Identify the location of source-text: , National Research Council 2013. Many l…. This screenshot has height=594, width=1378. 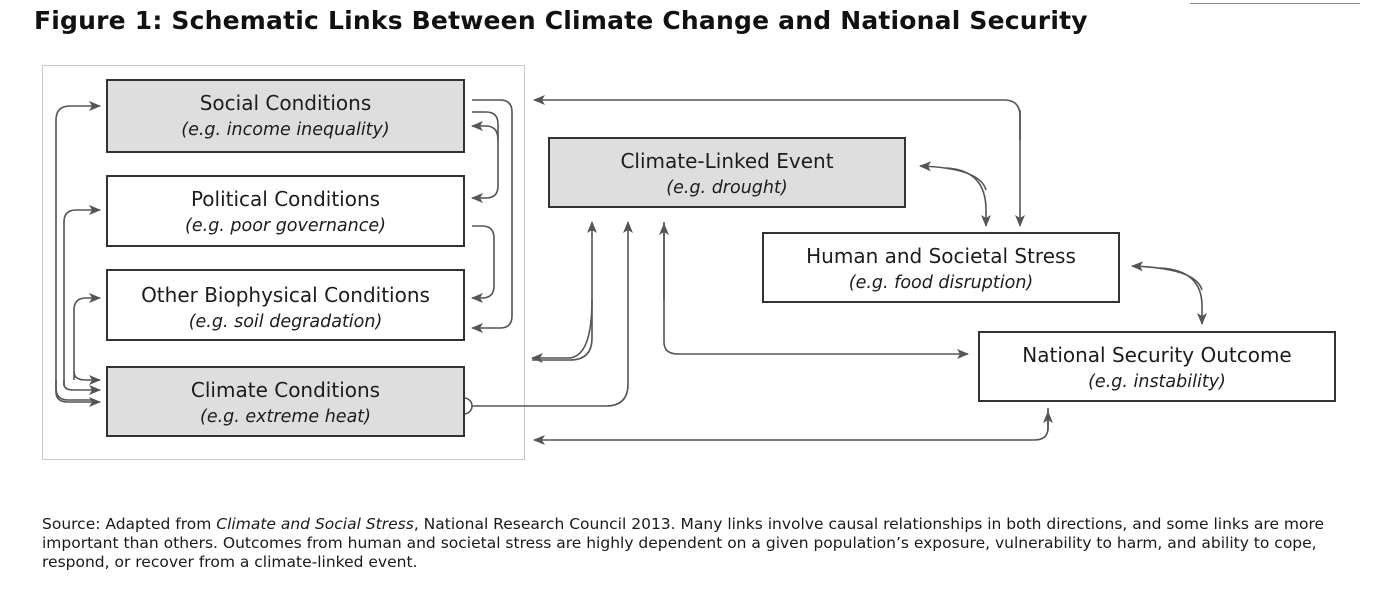
(683, 543).